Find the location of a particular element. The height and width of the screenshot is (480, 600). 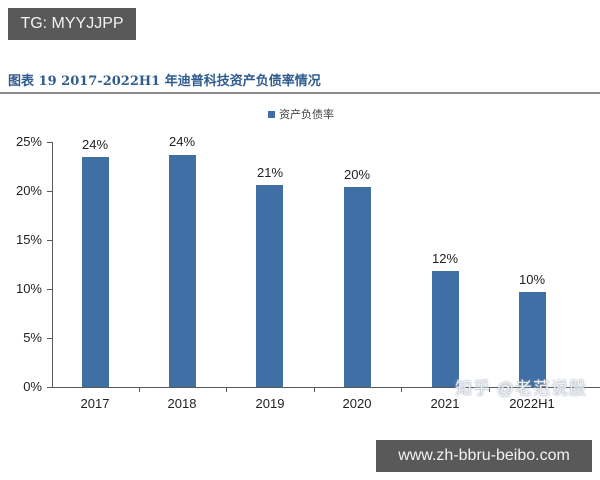

bar-2018 is located at coordinates (182, 271).